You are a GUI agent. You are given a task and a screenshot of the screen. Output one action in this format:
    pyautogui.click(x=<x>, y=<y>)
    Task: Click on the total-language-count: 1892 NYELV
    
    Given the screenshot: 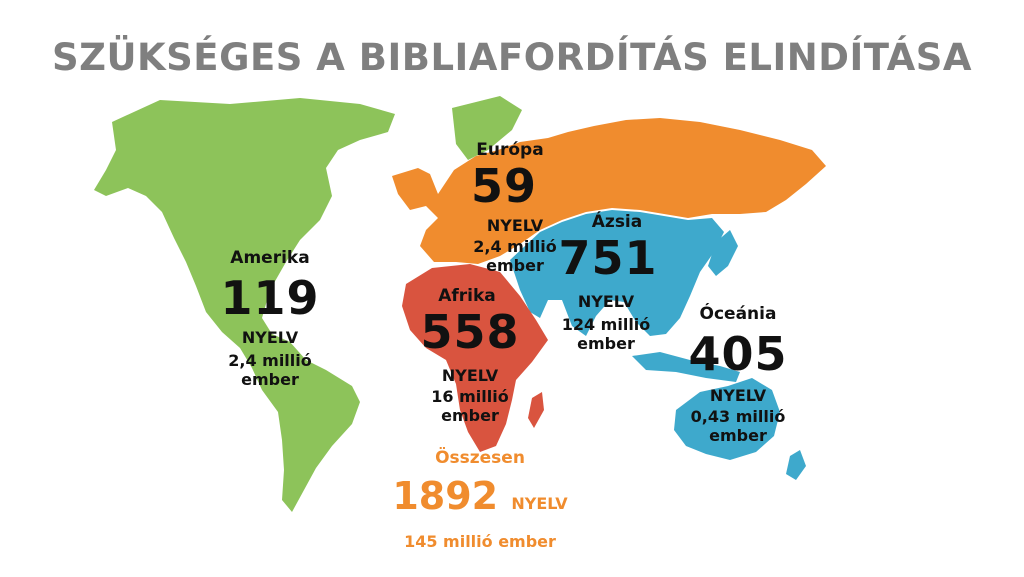 What is the action you would take?
    pyautogui.click(x=480, y=500)
    